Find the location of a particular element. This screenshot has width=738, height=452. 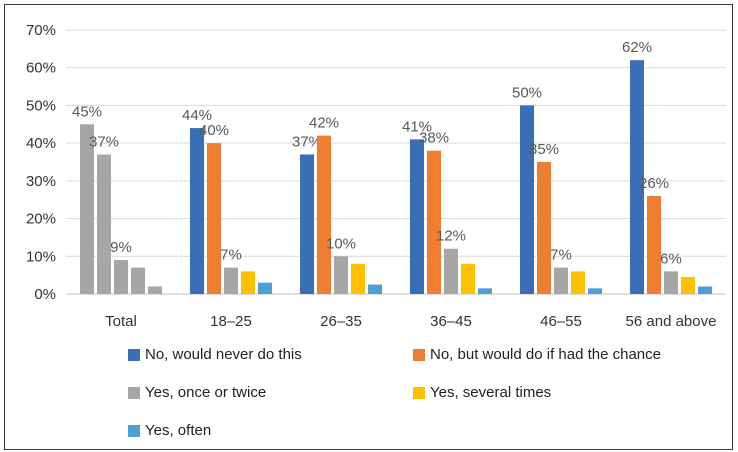

legend-item-never: No, would never do this is located at coordinates (215, 354).